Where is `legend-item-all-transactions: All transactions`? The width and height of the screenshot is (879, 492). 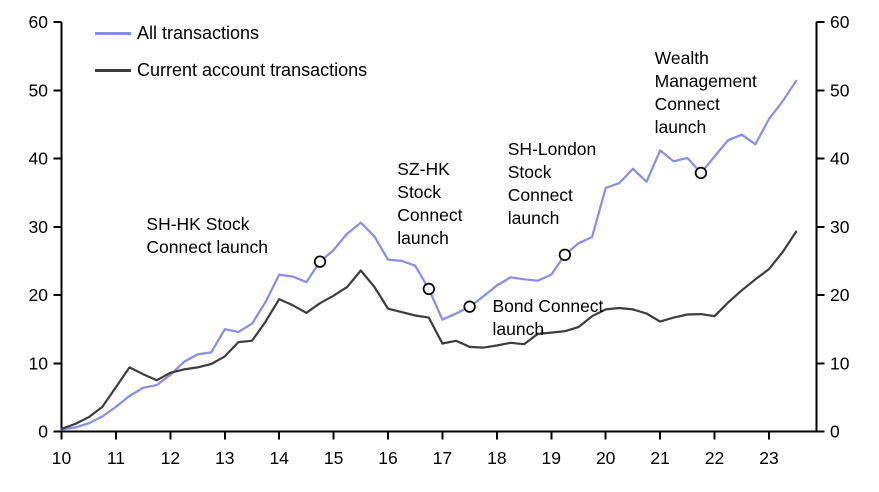
legend-item-all-transactions: All transactions is located at coordinates (231, 33).